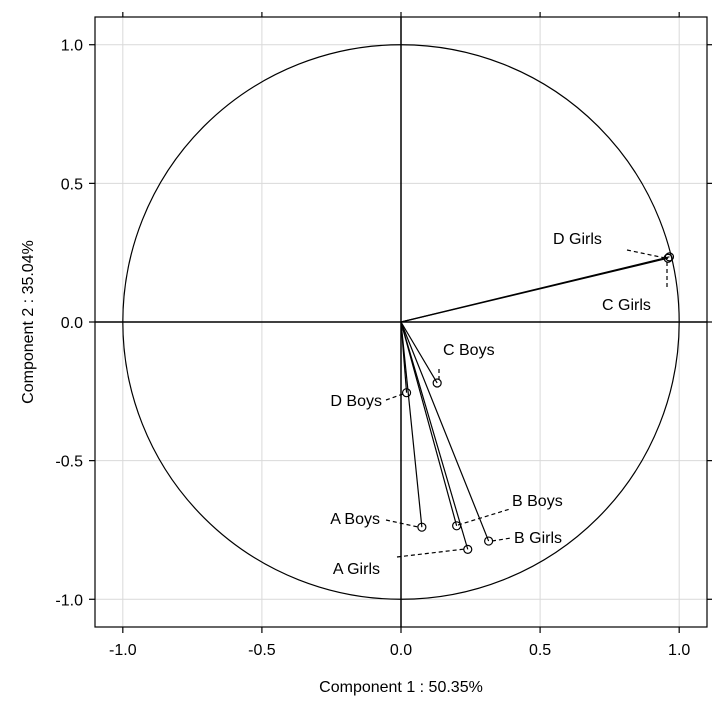  I want to click on leader-a-boys, so click(402, 523).